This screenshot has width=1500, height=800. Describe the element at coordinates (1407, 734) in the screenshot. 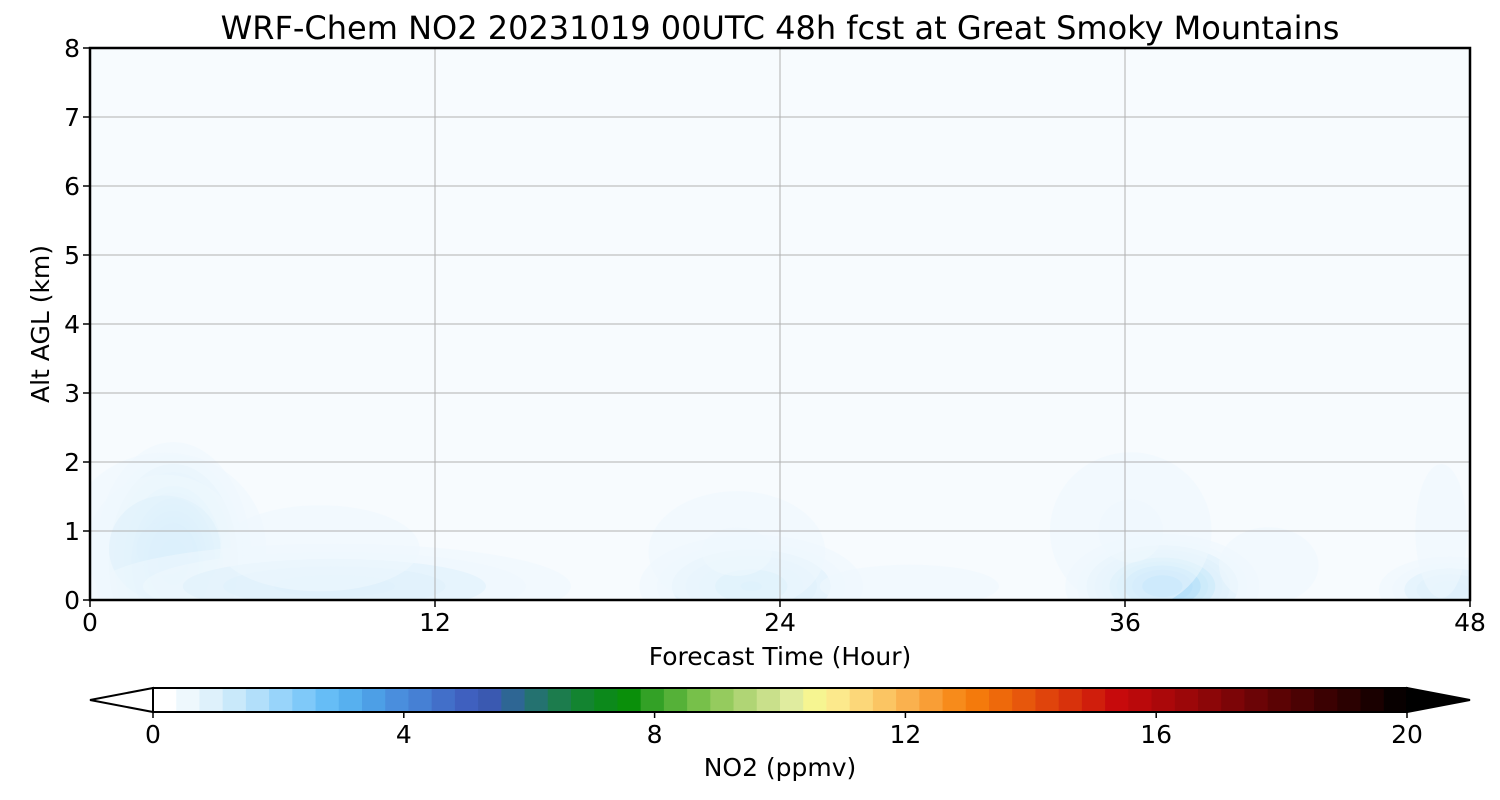

I see `colorbar-tick-label: 20` at that location.